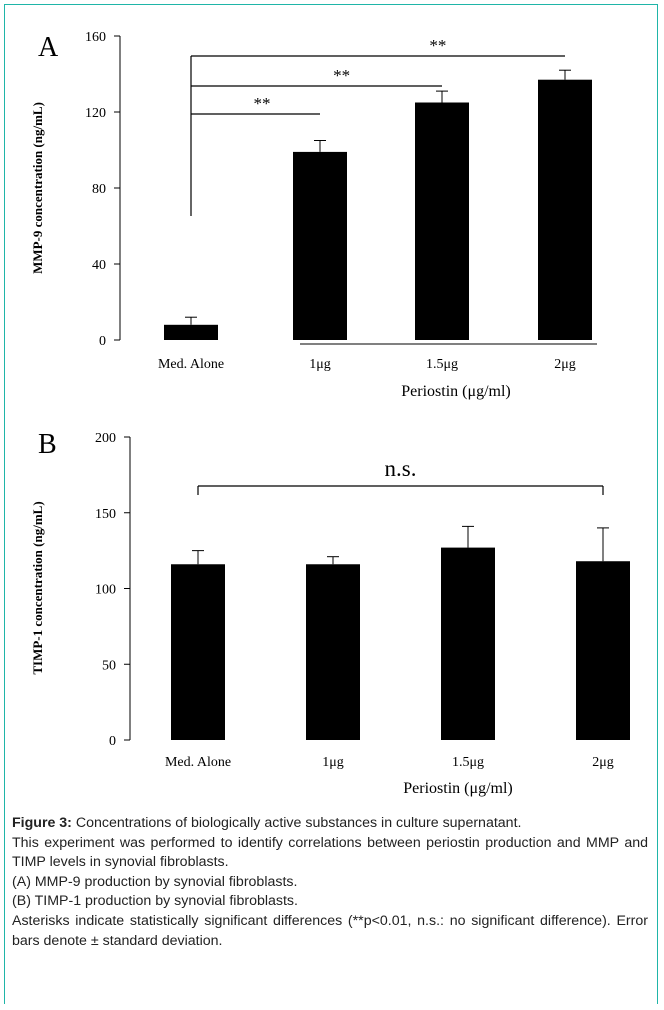  I want to click on y-tick-label: 100, so click(105, 590).